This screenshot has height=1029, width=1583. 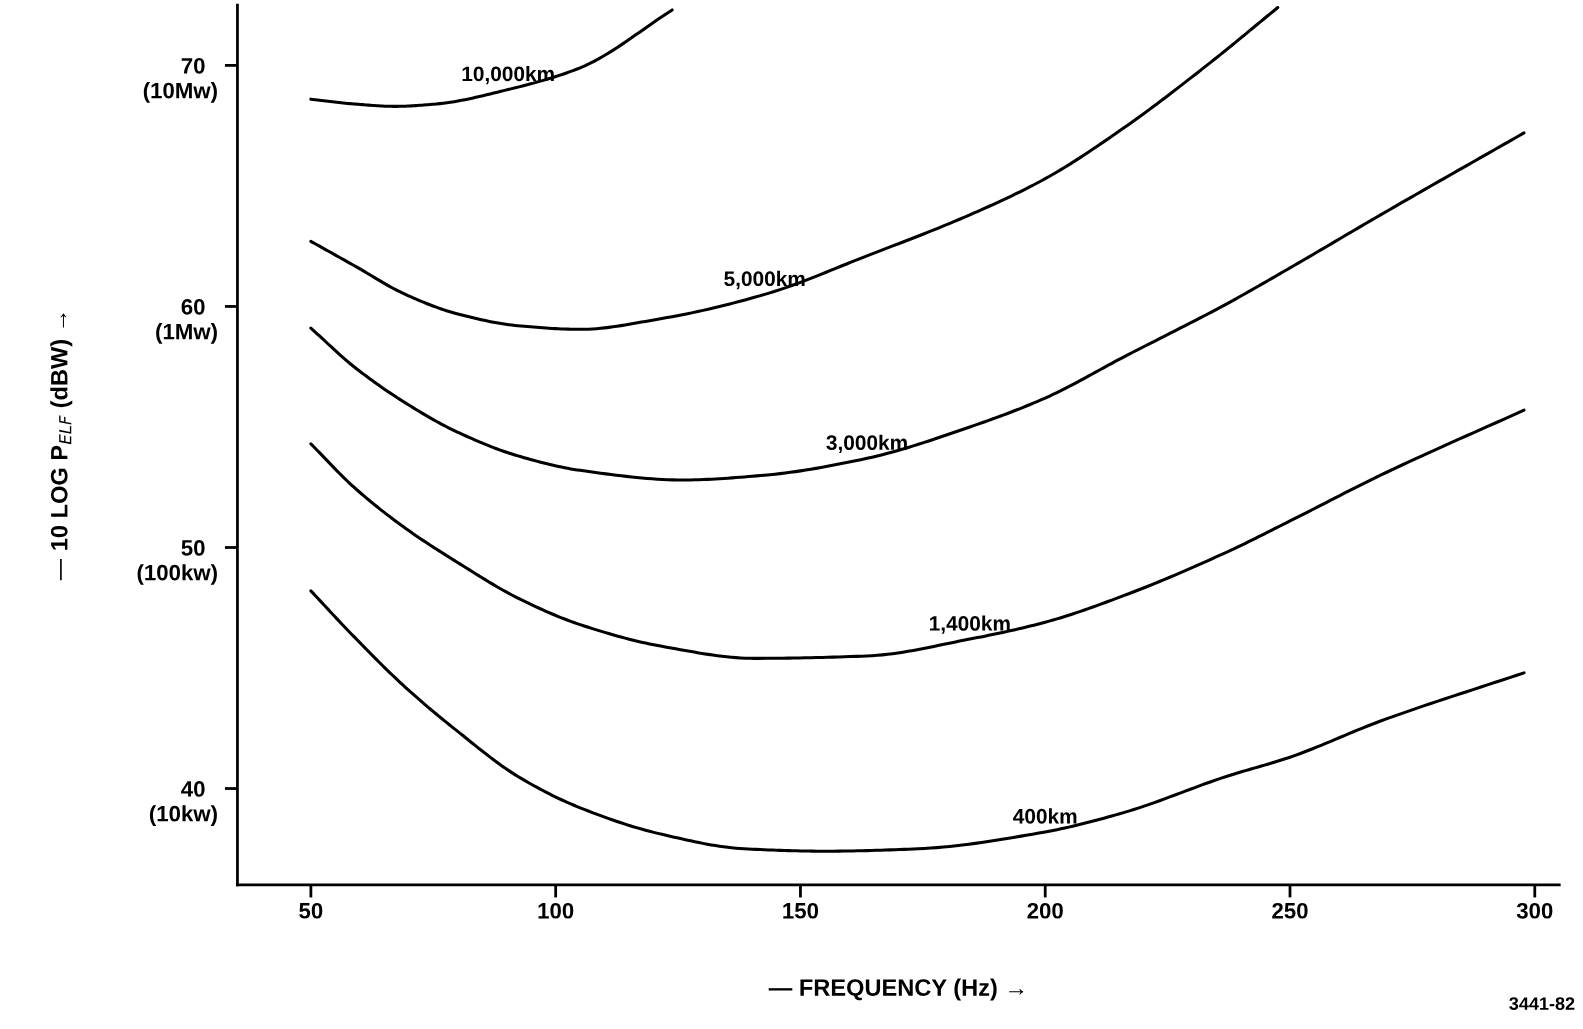 What do you see at coordinates (61, 447) in the screenshot?
I see `y-axis-title: — 10 LOG P$_{ELF}$ (dBW) →` at bounding box center [61, 447].